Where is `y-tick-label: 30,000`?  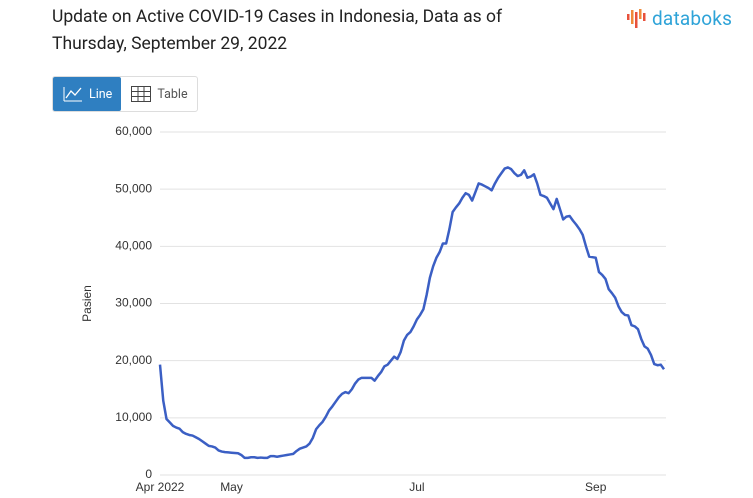 y-tick-label: 30,000 is located at coordinates (133, 303).